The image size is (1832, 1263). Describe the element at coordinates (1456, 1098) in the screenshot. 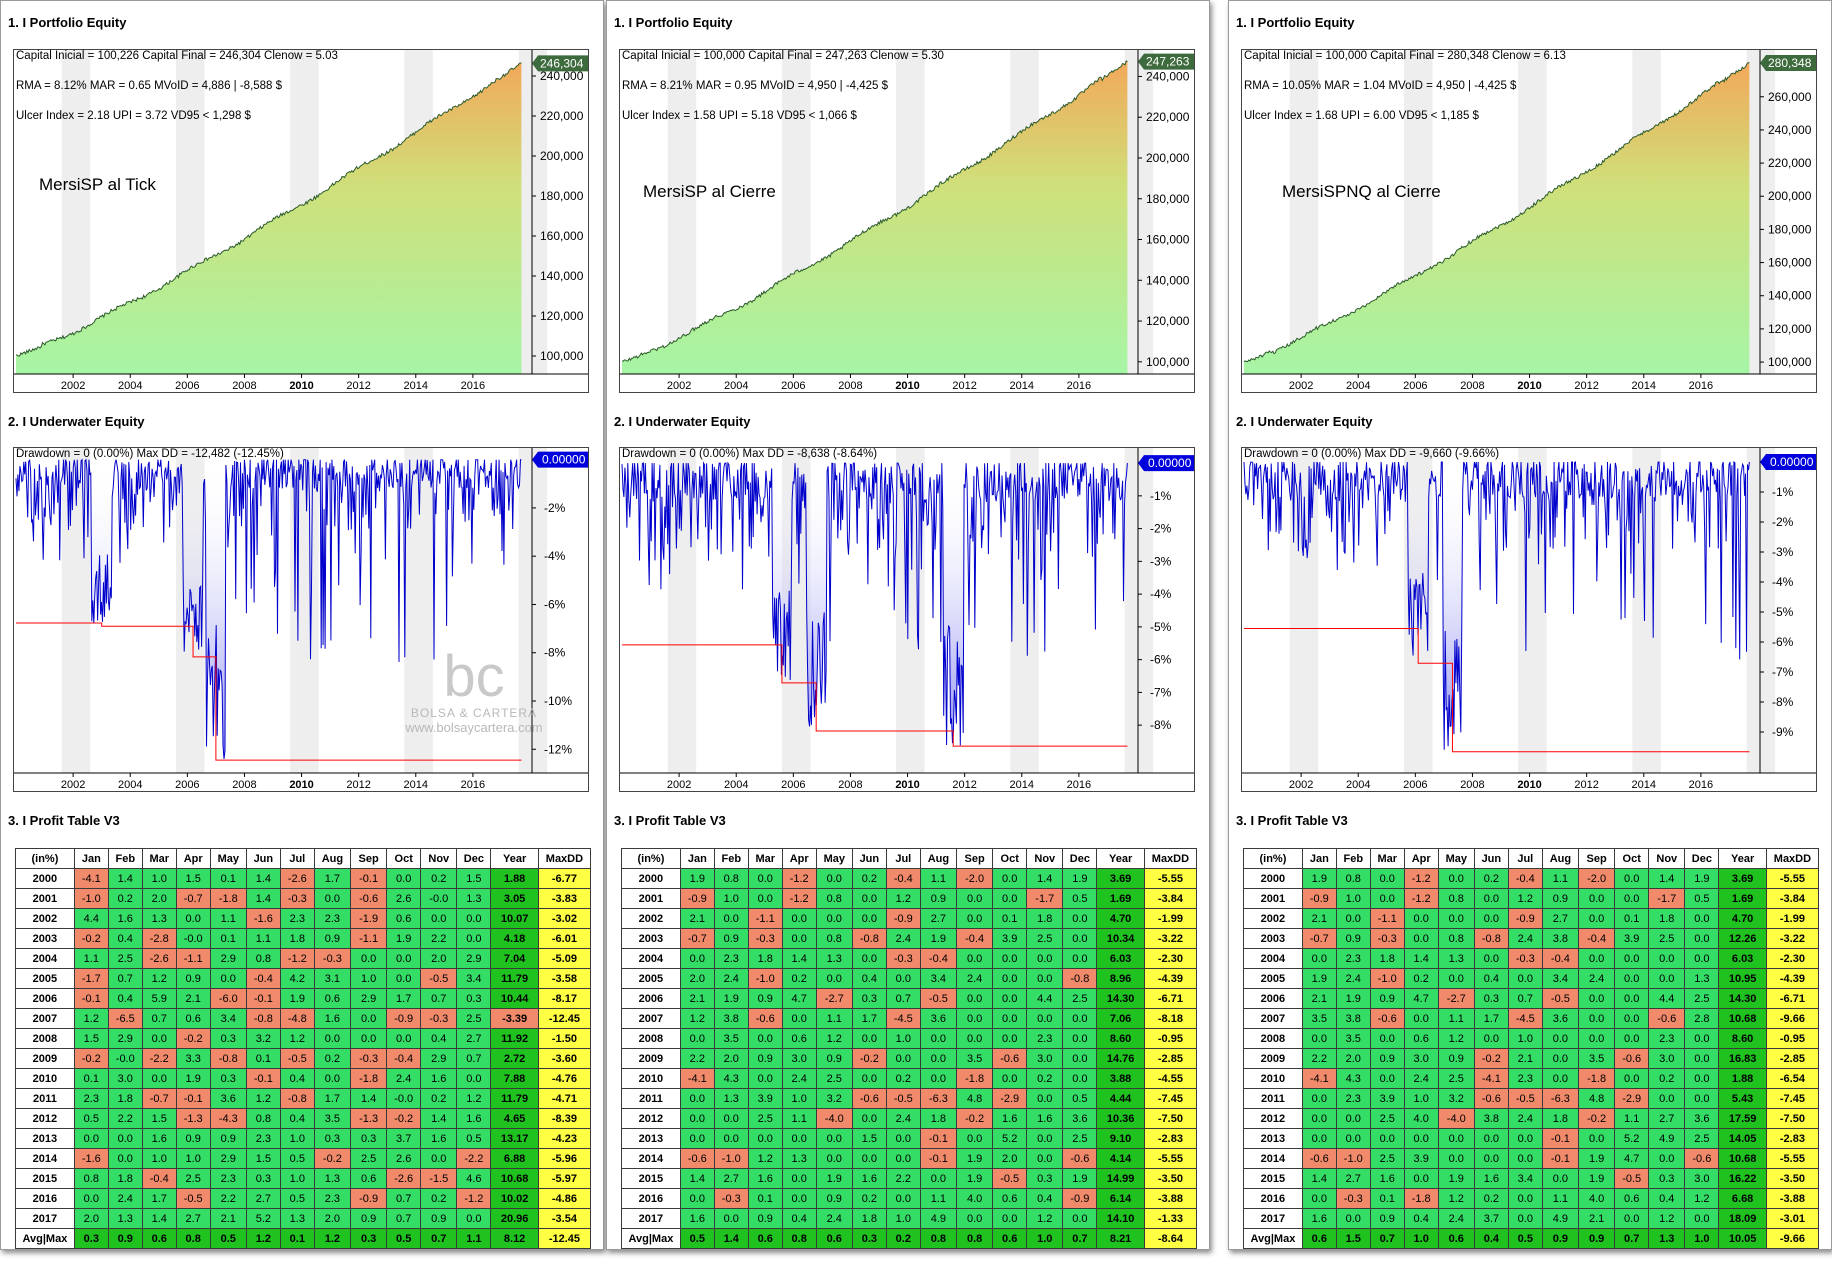

I see `table-cell: 3.2` at that location.